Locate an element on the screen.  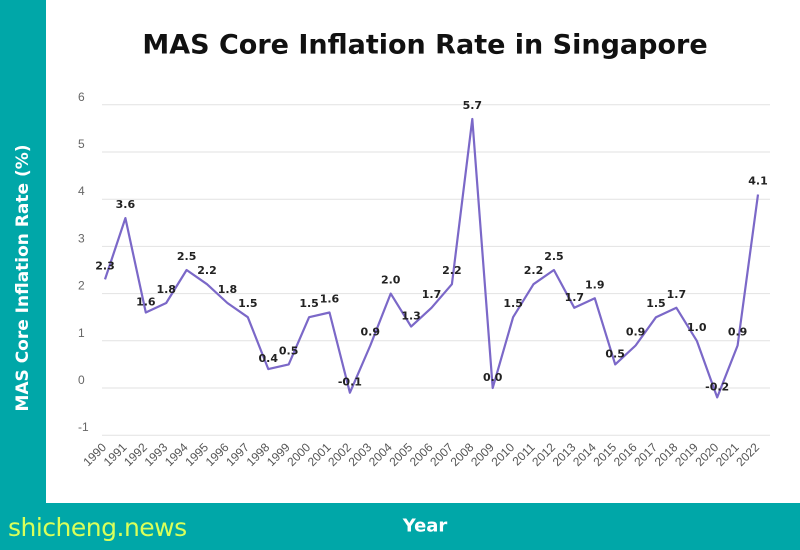
left-band is located at coordinates (23, 275).